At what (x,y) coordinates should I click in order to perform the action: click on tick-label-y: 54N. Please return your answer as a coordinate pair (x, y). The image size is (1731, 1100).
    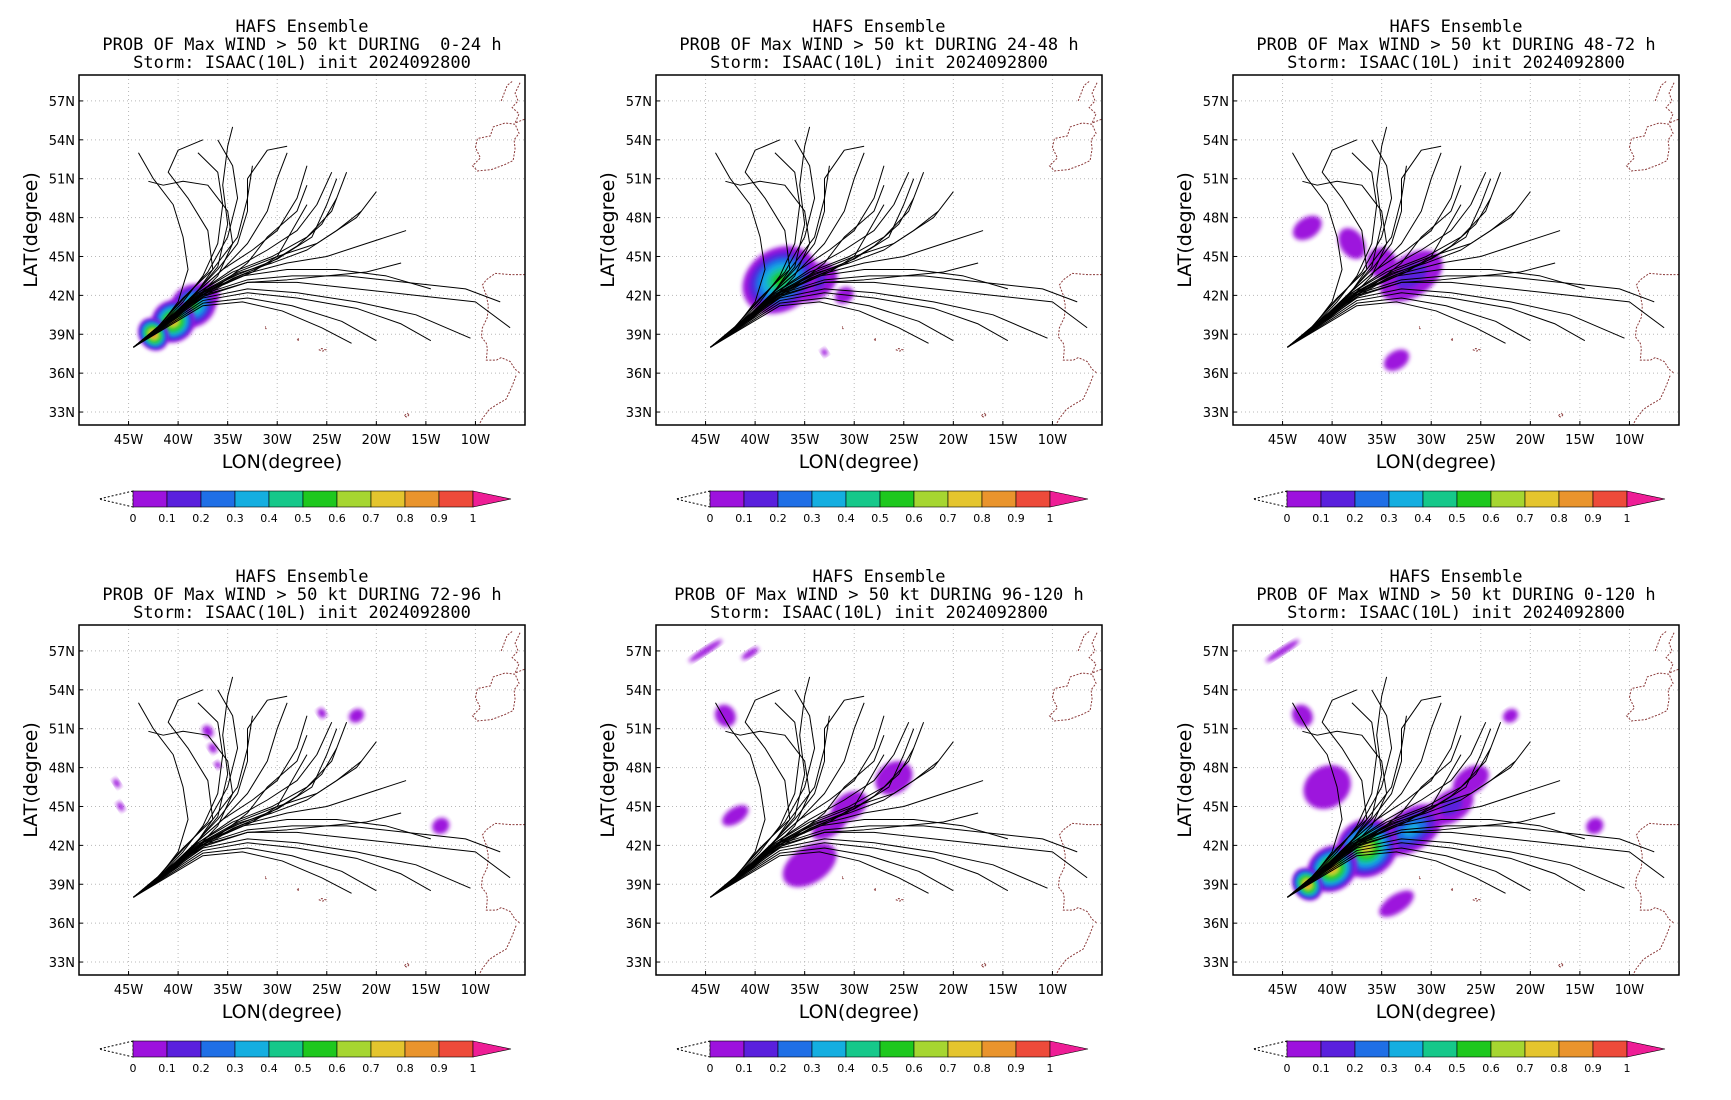
    Looking at the image, I should click on (62, 691).